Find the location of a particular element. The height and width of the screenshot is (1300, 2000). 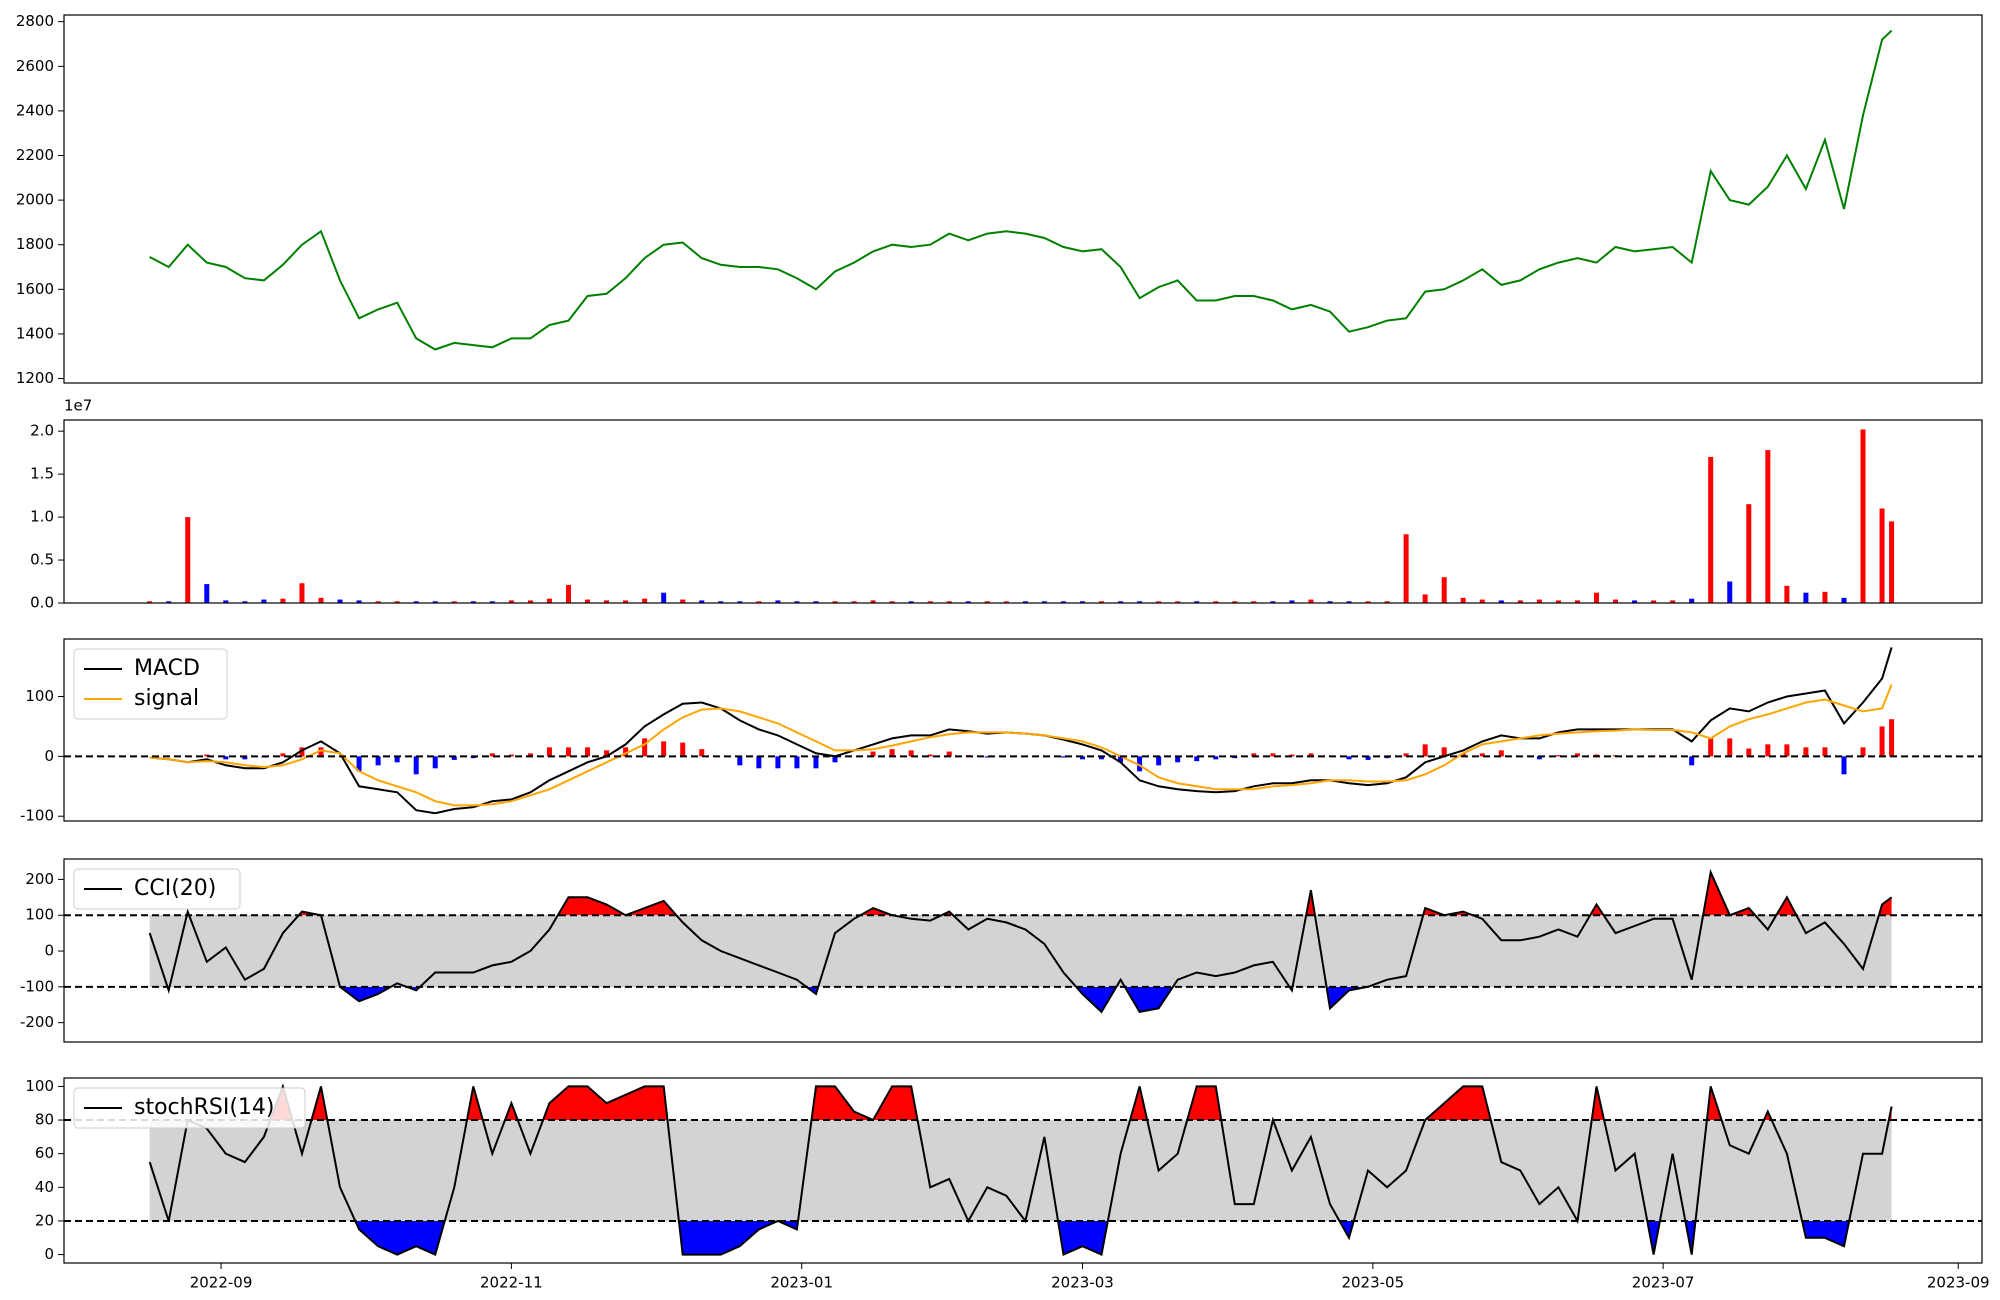

legend-label: signal is located at coordinates (166, 698).